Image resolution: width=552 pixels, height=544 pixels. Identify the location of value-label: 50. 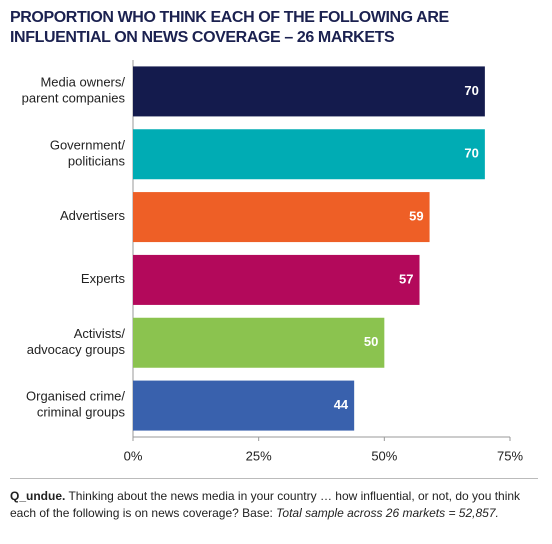
(371, 341).